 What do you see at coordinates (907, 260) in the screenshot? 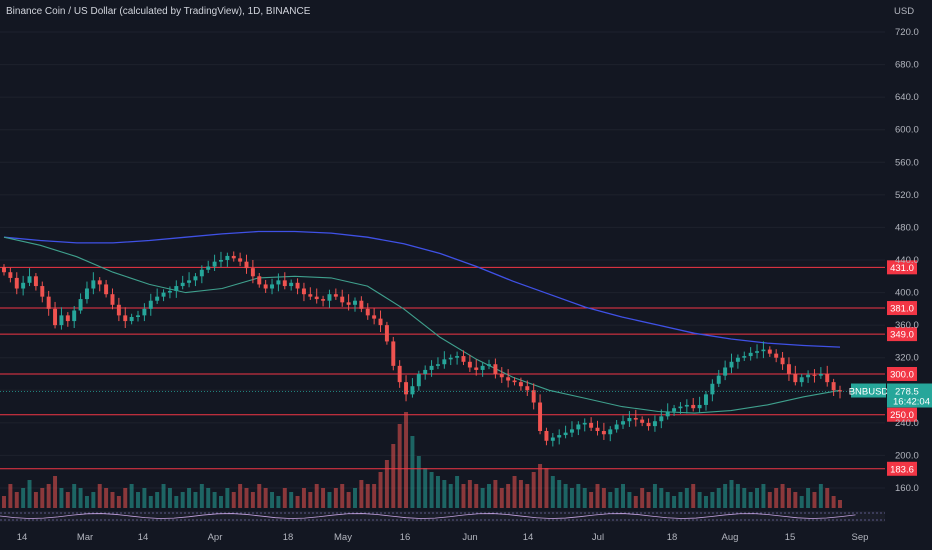
I see `y-tick-label: 440.0` at bounding box center [907, 260].